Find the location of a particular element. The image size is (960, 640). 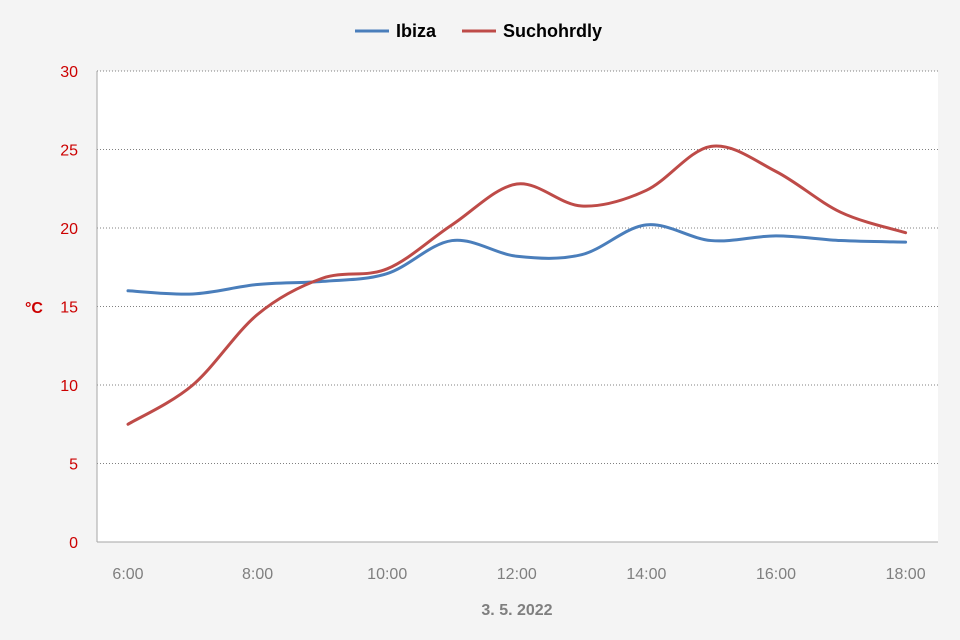

y-tick-label: 30 is located at coordinates (69, 72).